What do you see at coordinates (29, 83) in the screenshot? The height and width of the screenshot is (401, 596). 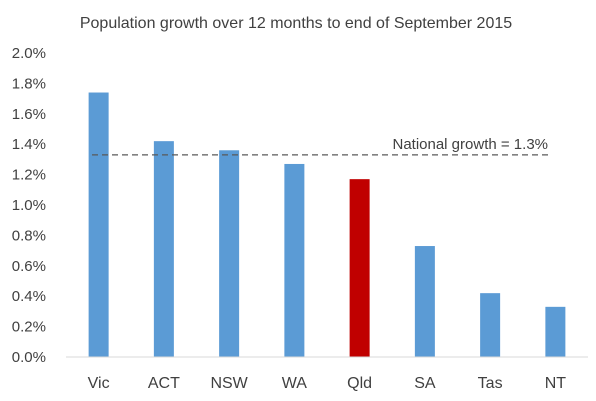 I see `y-tick-label: 1.8%` at bounding box center [29, 83].